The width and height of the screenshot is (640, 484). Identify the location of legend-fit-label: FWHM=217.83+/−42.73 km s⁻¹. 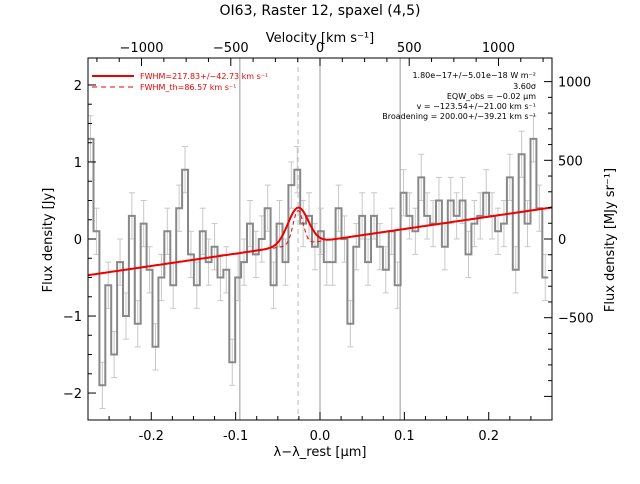
(204, 76).